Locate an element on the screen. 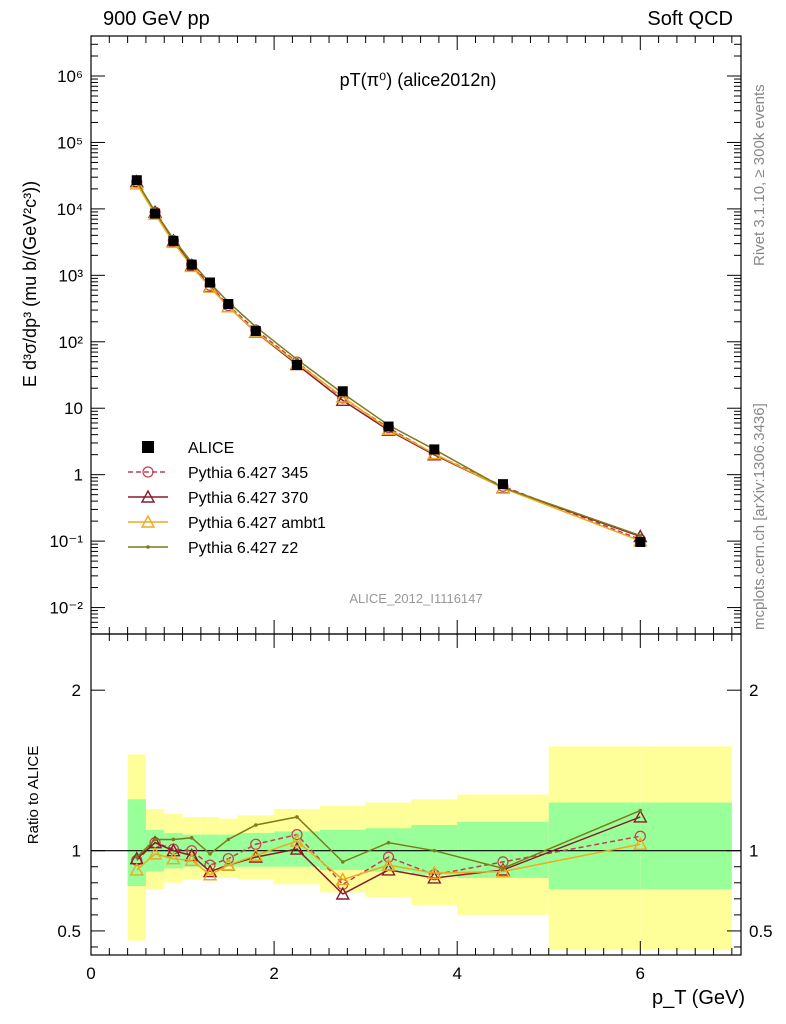 The width and height of the screenshot is (786, 1024). legend-label: Pythia 6.427 370 is located at coordinates (248, 498).